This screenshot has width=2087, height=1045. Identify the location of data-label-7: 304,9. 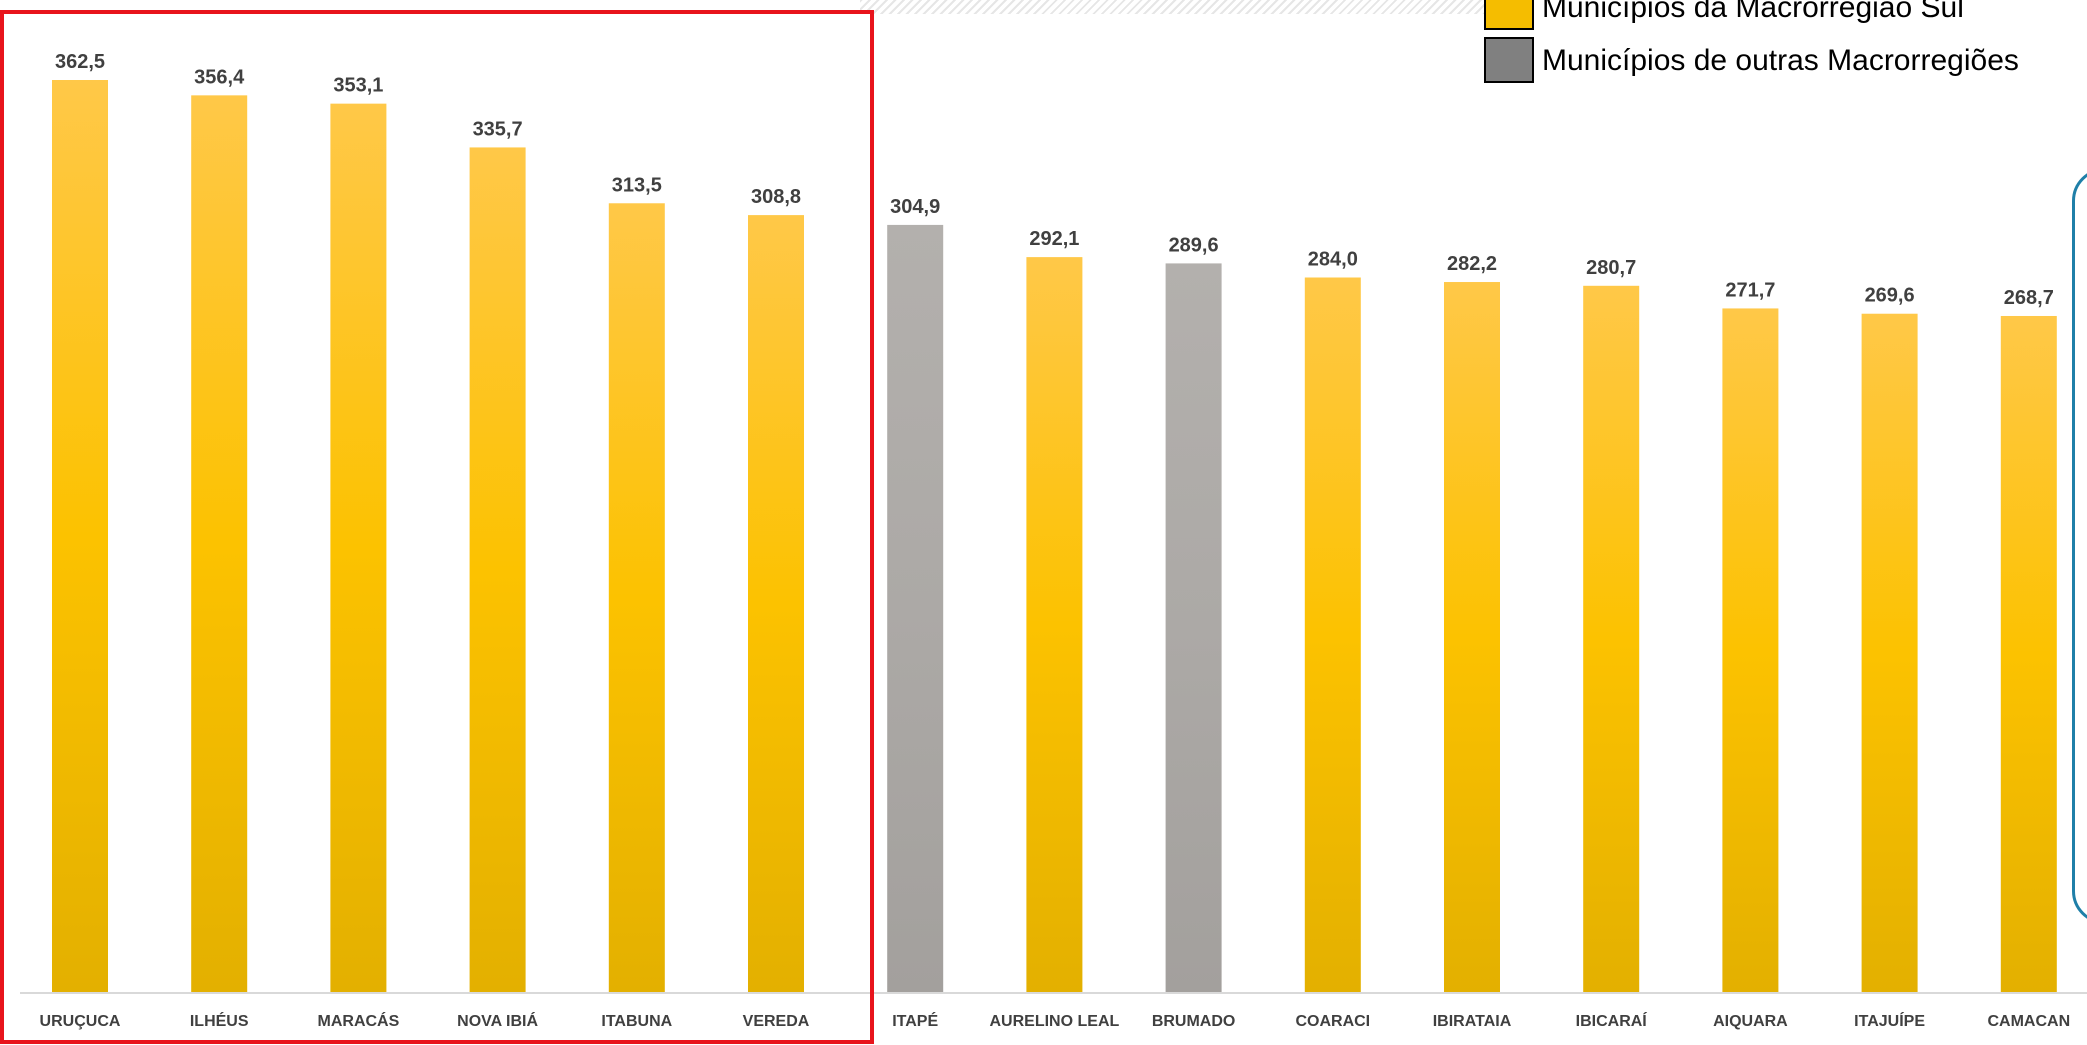
(915, 207).